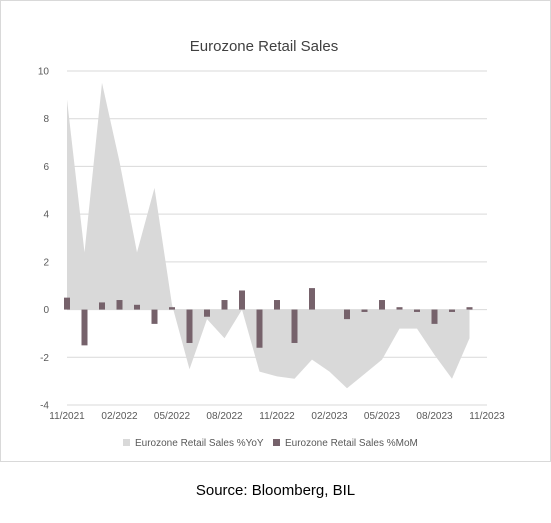 The image size is (551, 523). What do you see at coordinates (172, 416) in the screenshot?
I see `x-tick-label: 05/2022` at bounding box center [172, 416].